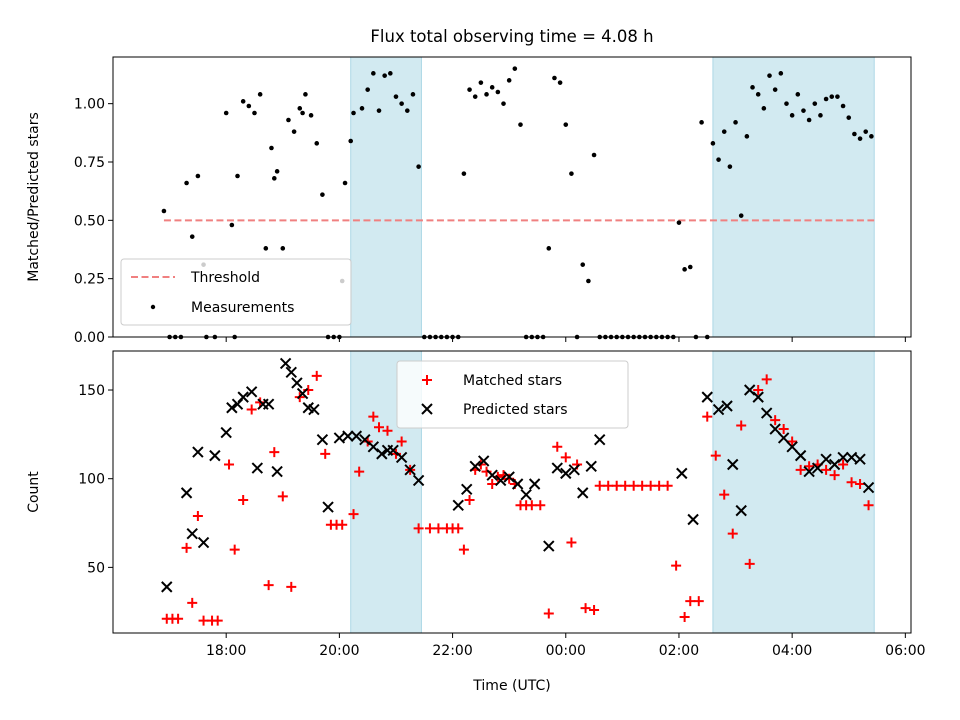 This screenshot has height=720, width=960. I want to click on top-panel-legend-box, so click(236, 292).